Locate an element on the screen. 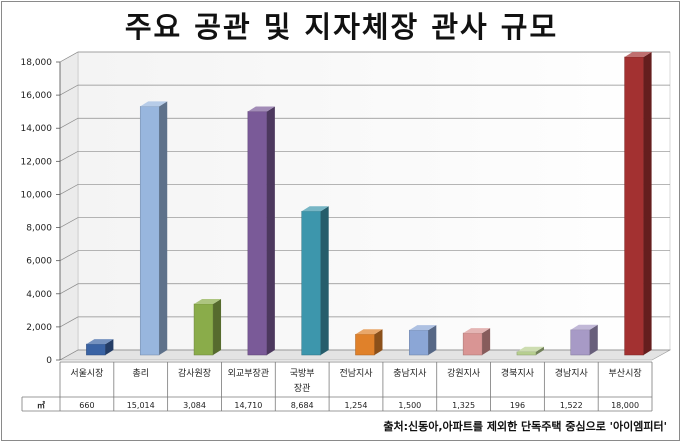 The image size is (683, 444). y-tick-label: 14,000 is located at coordinates (37, 129).